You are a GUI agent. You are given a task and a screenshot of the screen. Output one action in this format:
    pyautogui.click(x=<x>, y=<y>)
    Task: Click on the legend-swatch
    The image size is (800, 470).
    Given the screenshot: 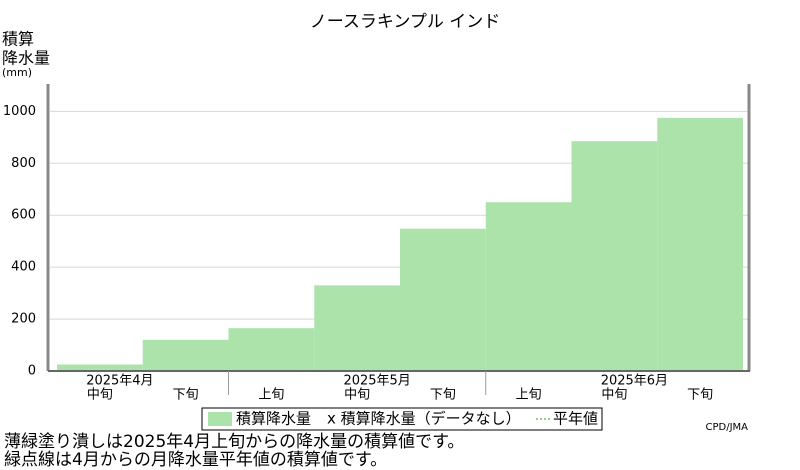 What is the action you would take?
    pyautogui.click(x=220, y=419)
    